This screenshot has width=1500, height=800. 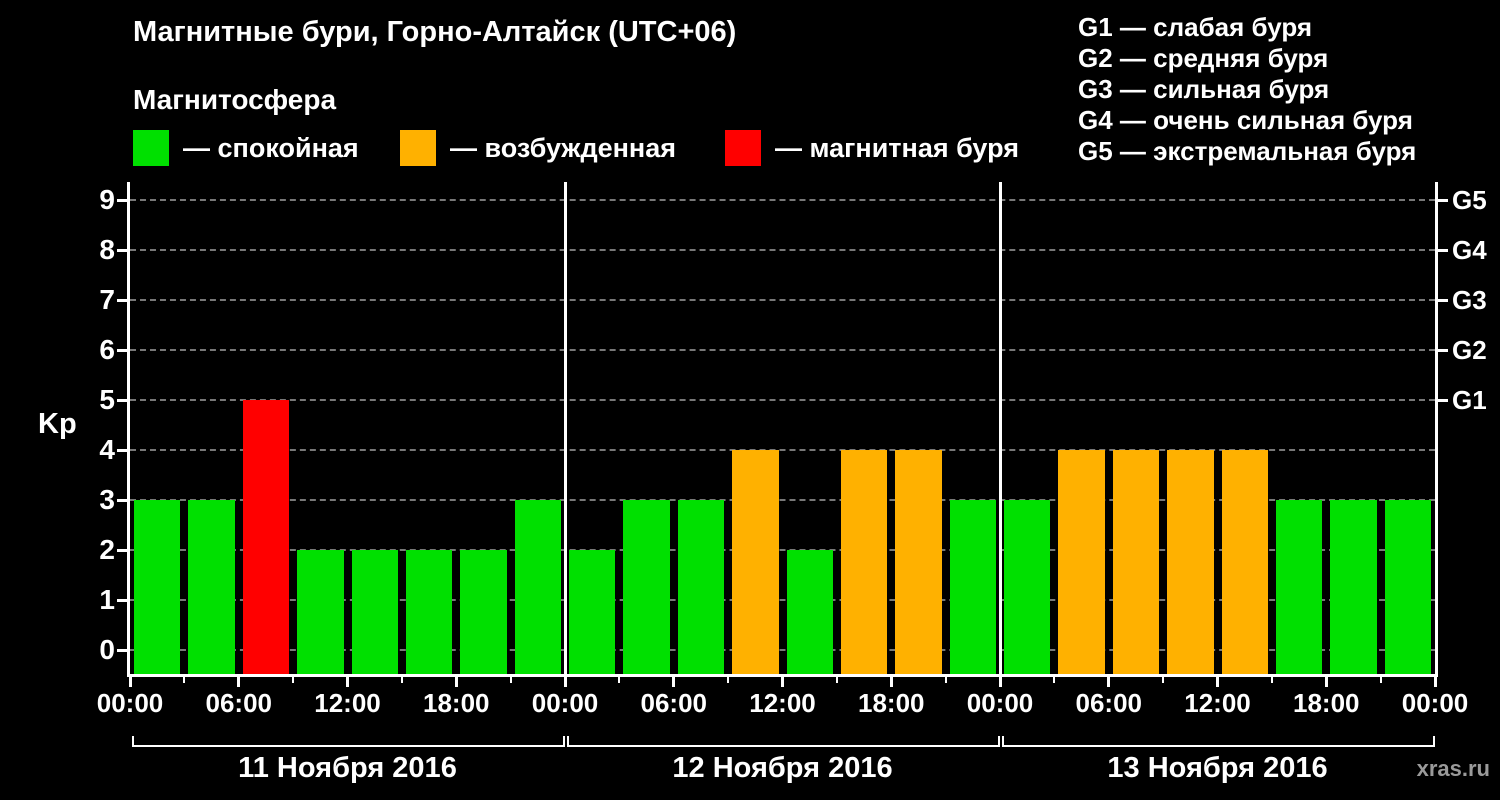 What do you see at coordinates (1245, 120) in the screenshot?
I see `g-legend-line: G4 — очень сильная буря` at bounding box center [1245, 120].